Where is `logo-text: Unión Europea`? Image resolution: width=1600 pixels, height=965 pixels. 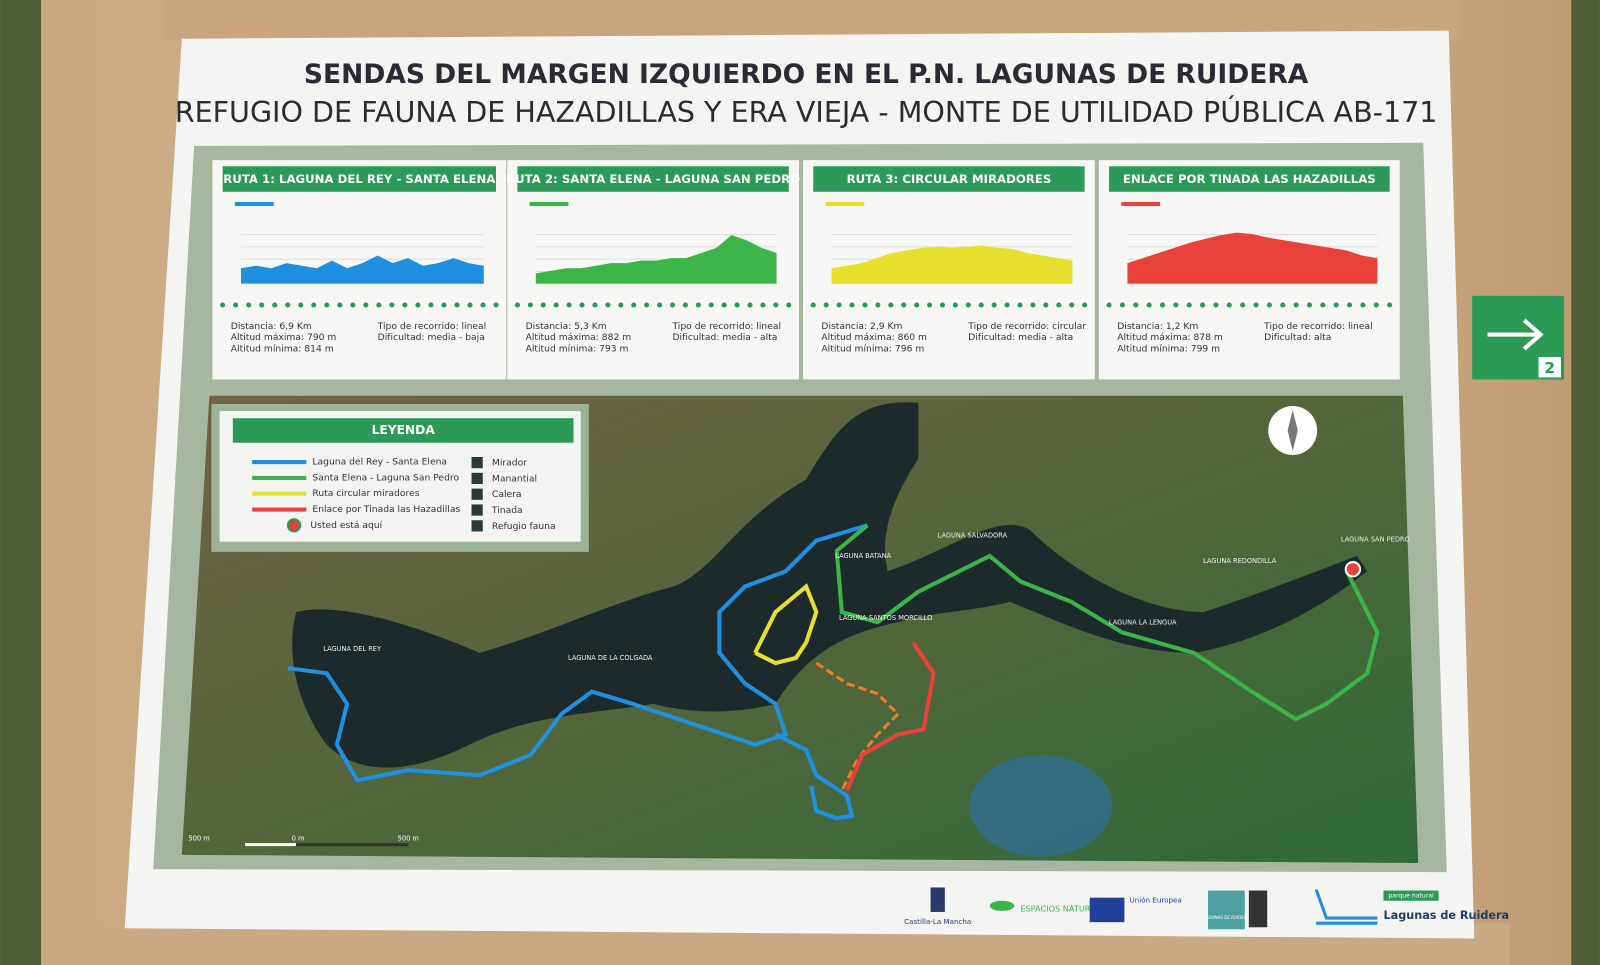 logo-text: Unión Europea is located at coordinates (1155, 900).